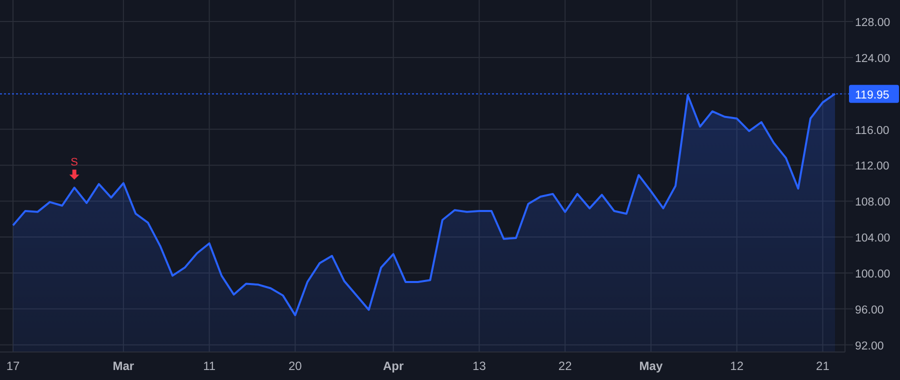 The height and width of the screenshot is (380, 900). What do you see at coordinates (872, 95) in the screenshot?
I see `ref-line-label: 119.95` at bounding box center [872, 95].